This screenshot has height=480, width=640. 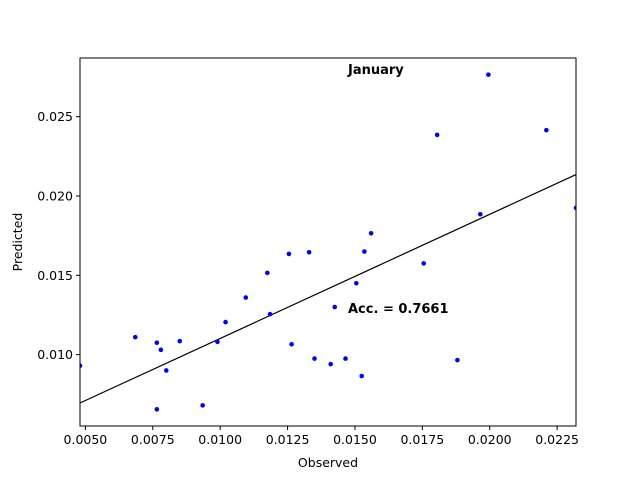 I want to click on y-tick-label-3: 0.025, so click(x=55, y=116).